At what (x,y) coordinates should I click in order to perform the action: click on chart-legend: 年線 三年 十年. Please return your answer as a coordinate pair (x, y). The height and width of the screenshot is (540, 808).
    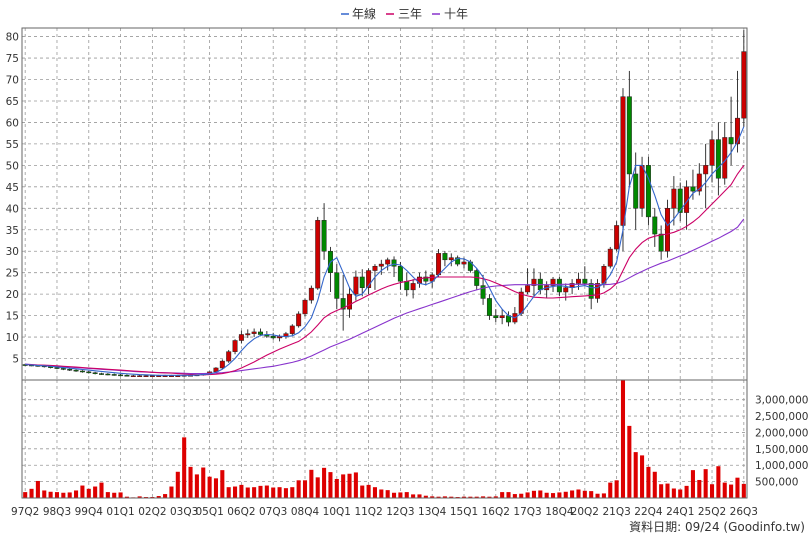
    Looking at the image, I should click on (404, 13).